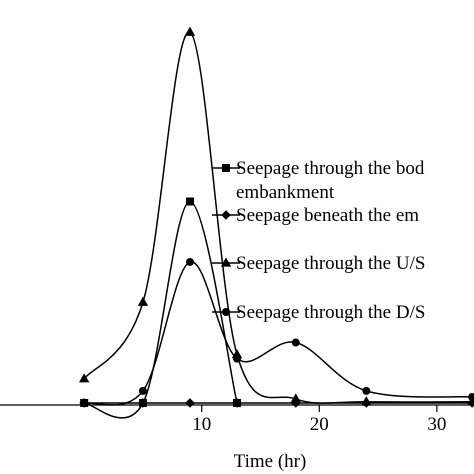 Image resolution: width=474 pixels, height=474 pixels. Describe the element at coordinates (226, 262) in the screenshot. I see `legend-marker-triangle` at that location.